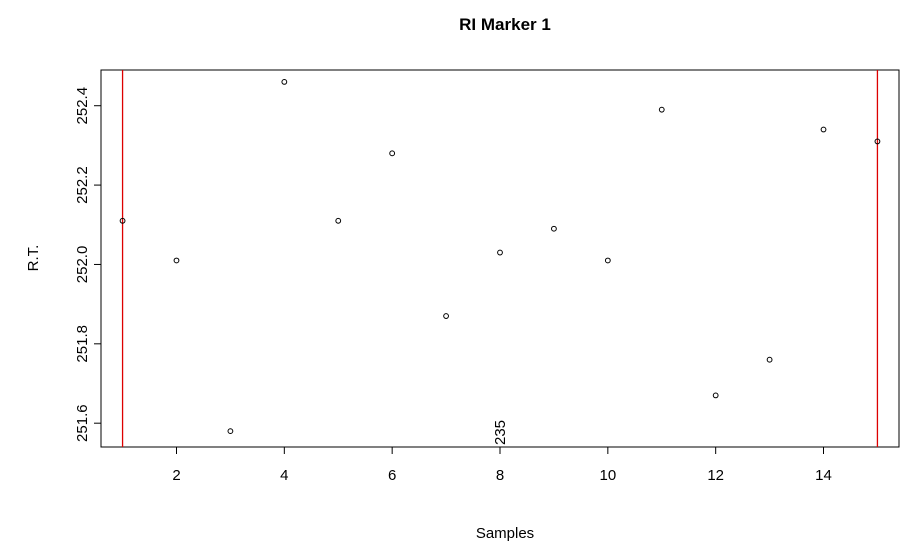 This screenshot has width=900, height=542. Describe the element at coordinates (505, 533) in the screenshot. I see `x-axis-label: Samples` at that location.